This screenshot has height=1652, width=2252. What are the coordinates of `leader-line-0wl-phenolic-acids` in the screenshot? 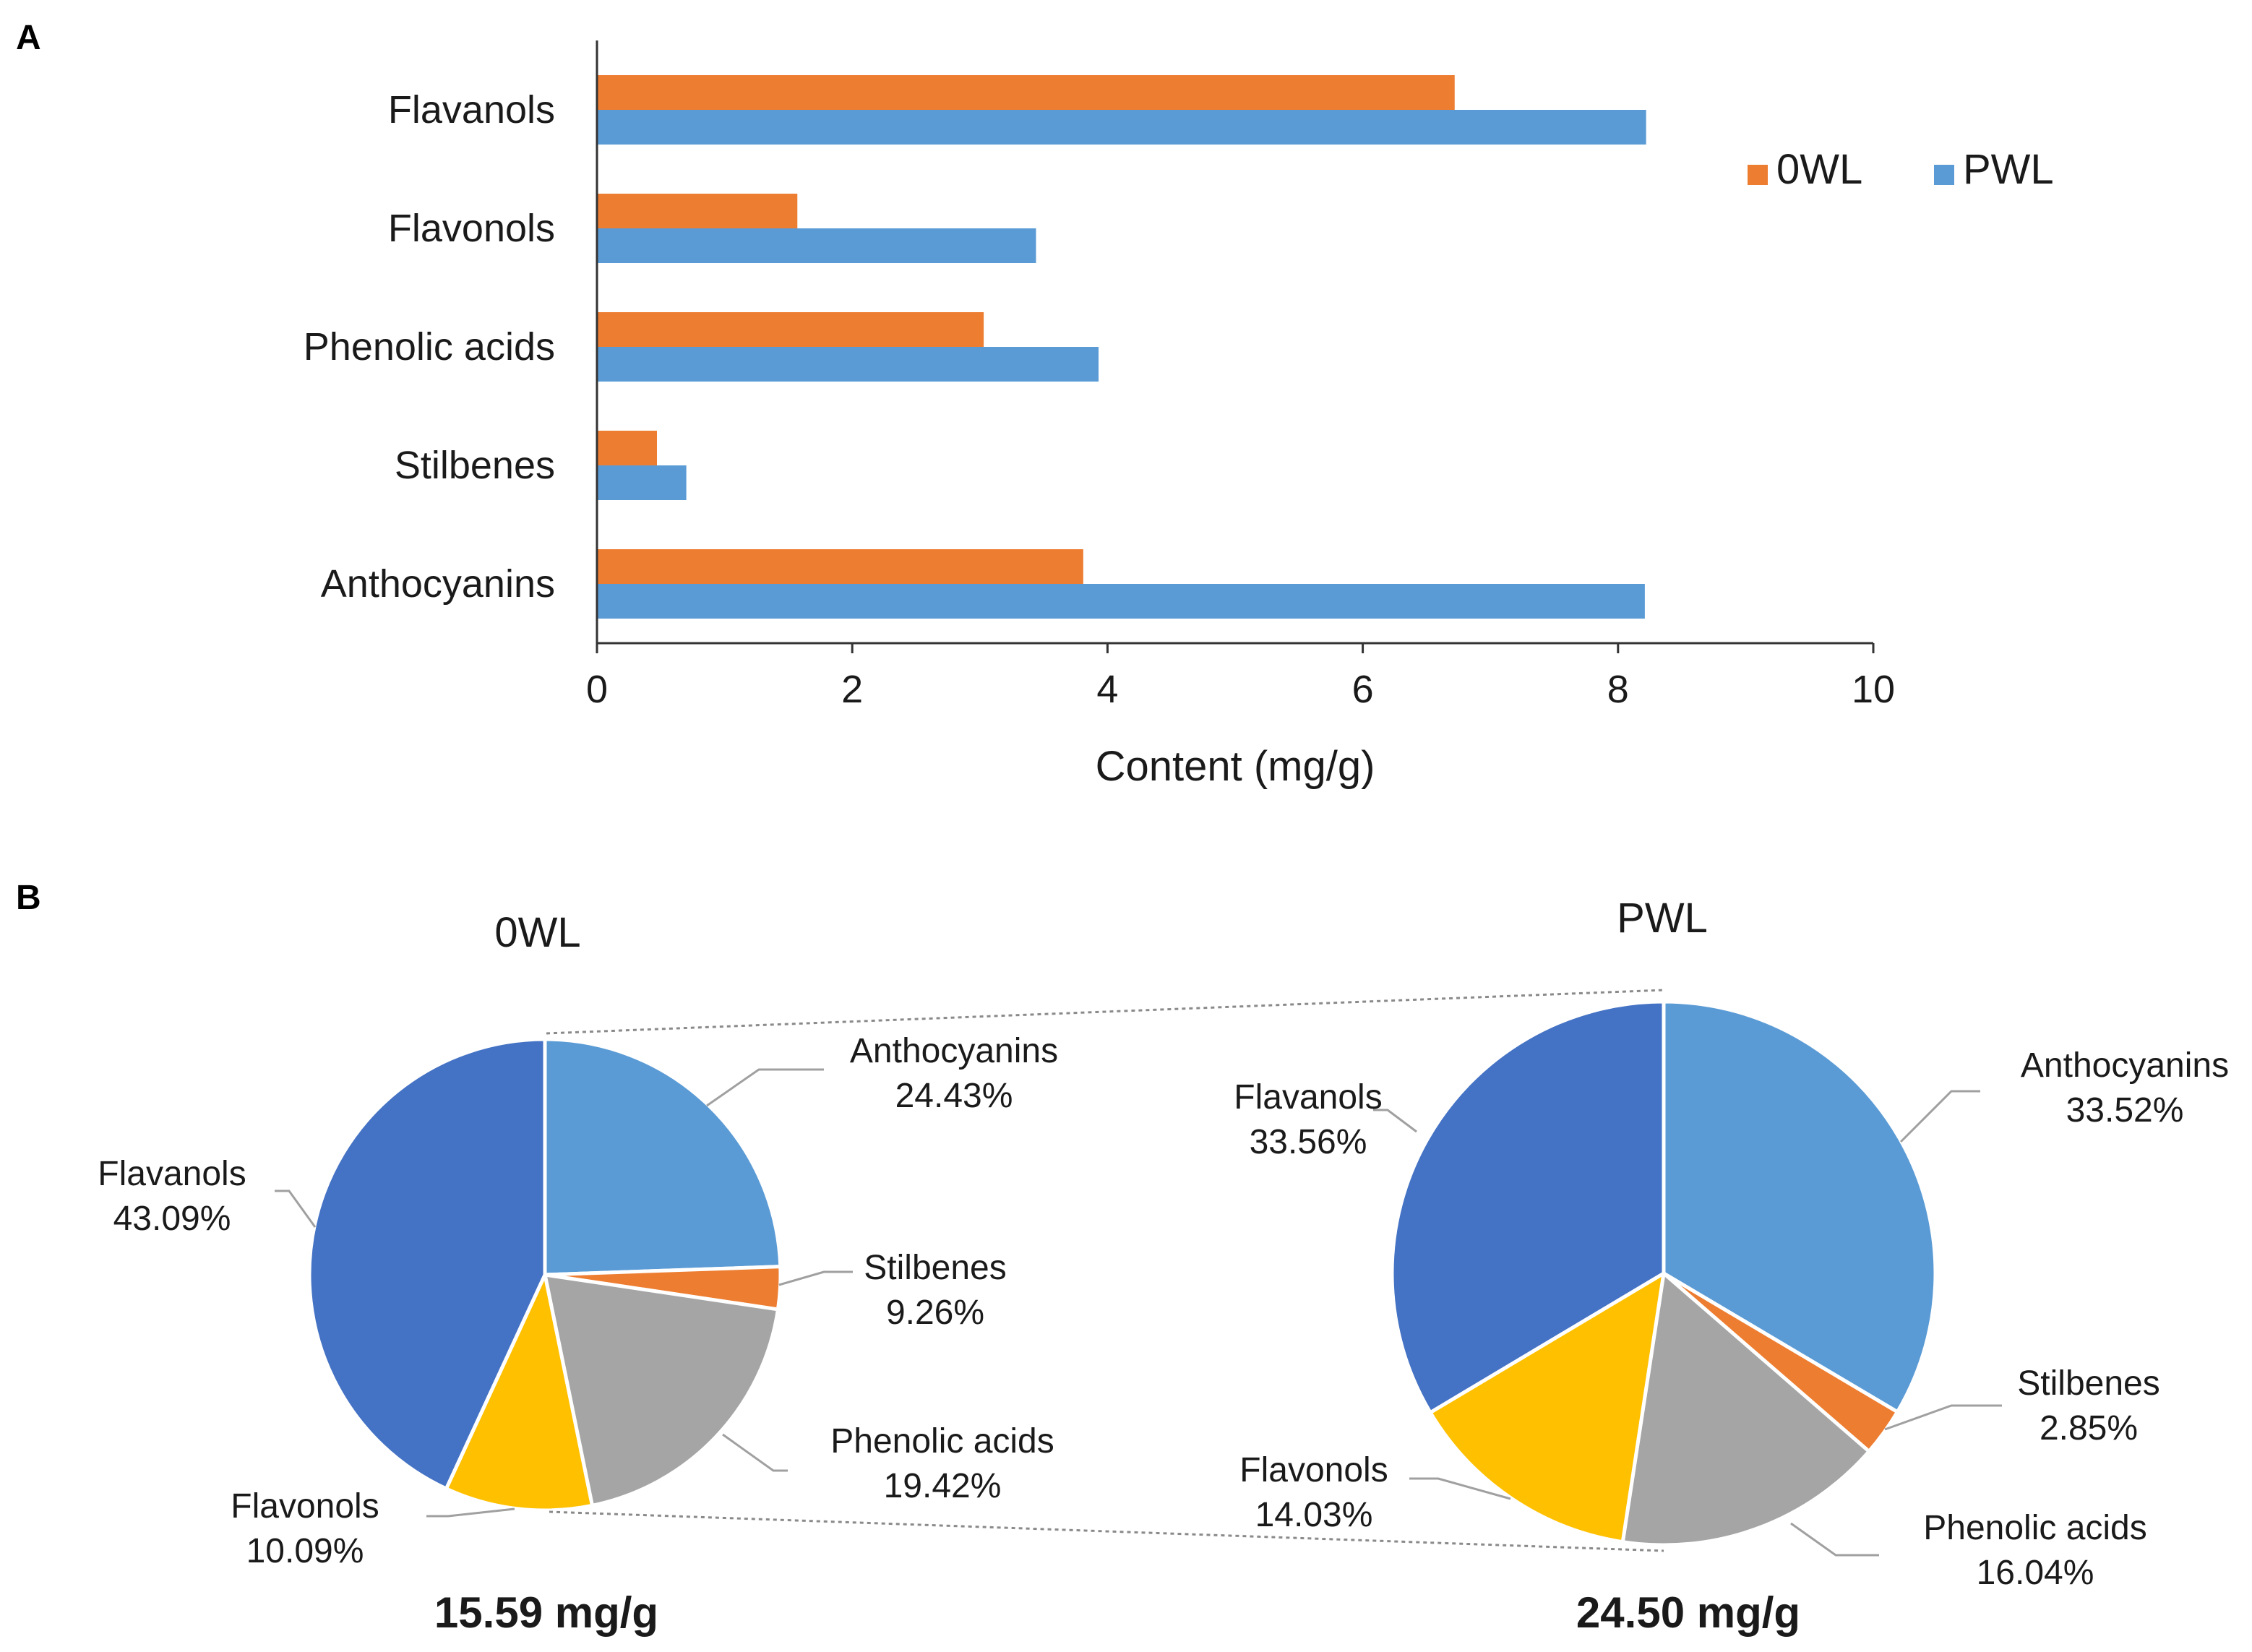 It's located at (755, 1452).